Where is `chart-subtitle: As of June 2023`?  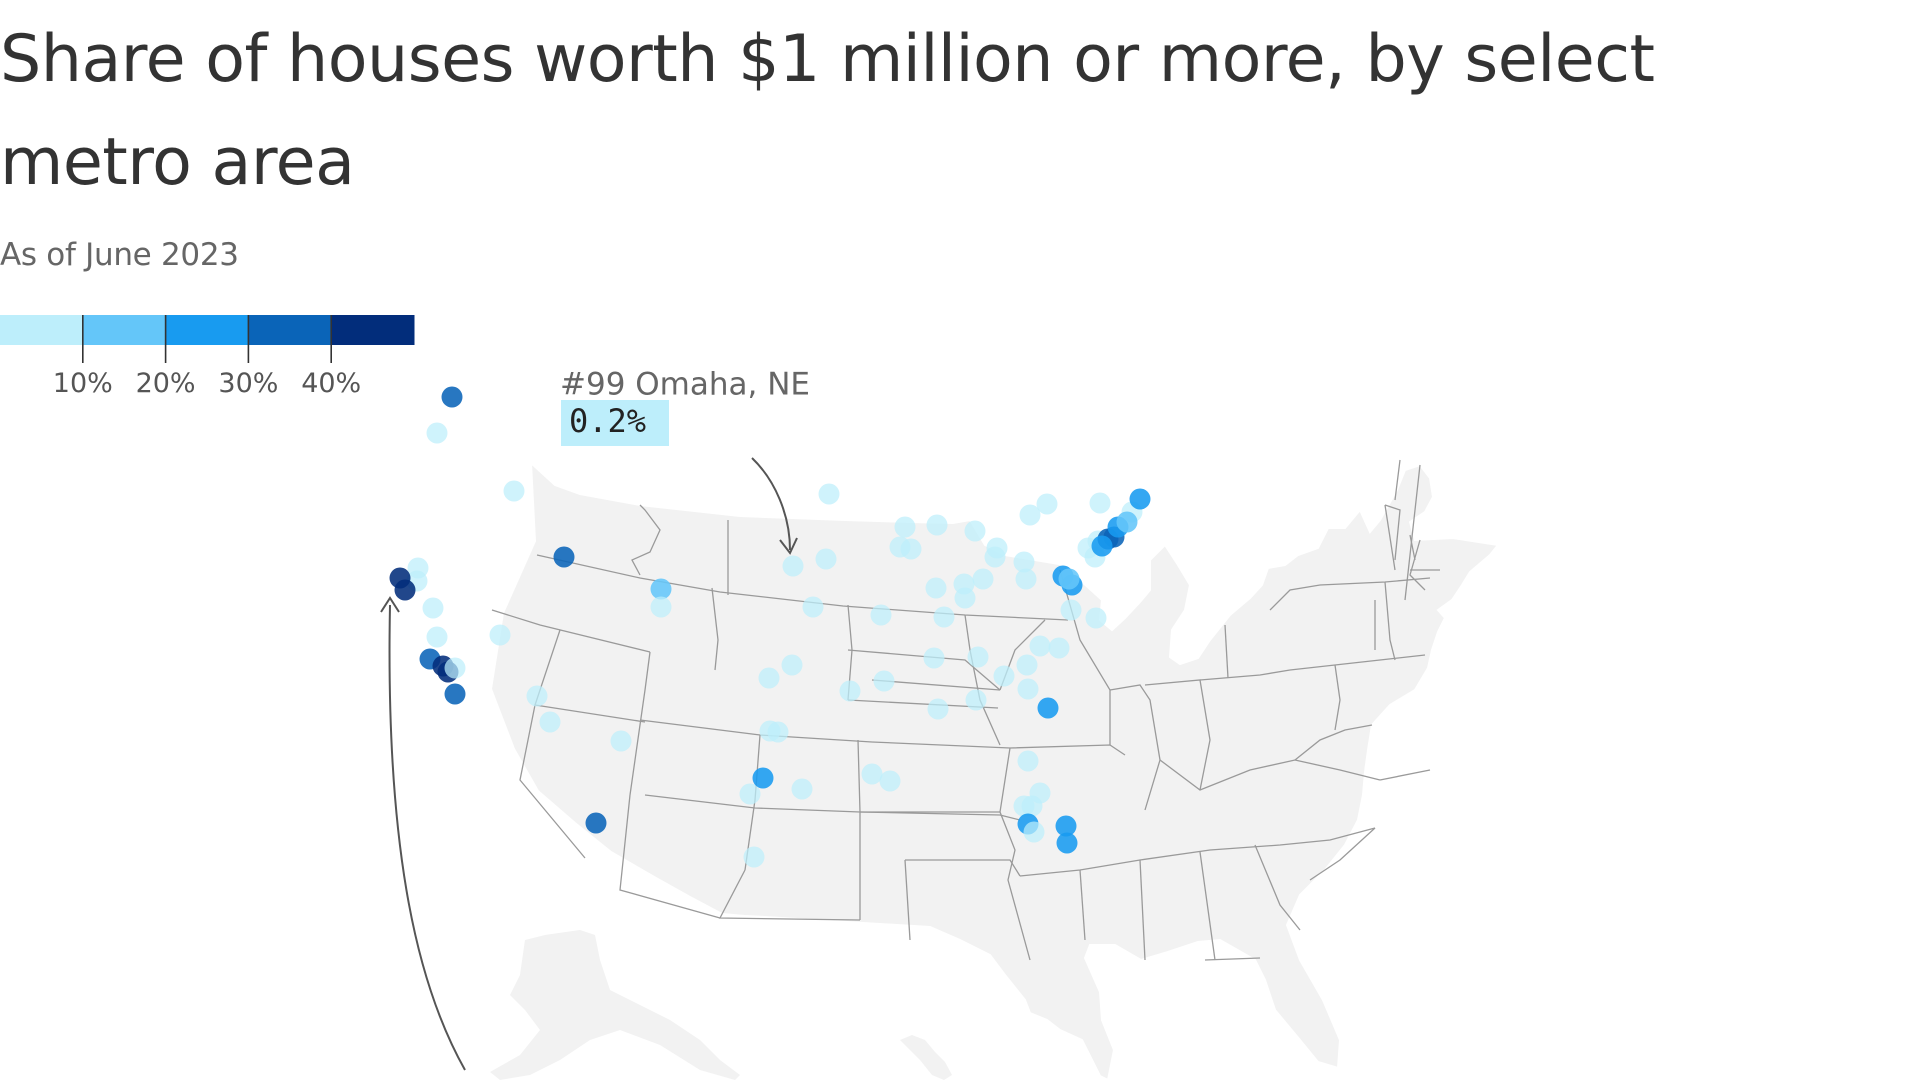
chart-subtitle: As of June 2023 is located at coordinates (119, 255).